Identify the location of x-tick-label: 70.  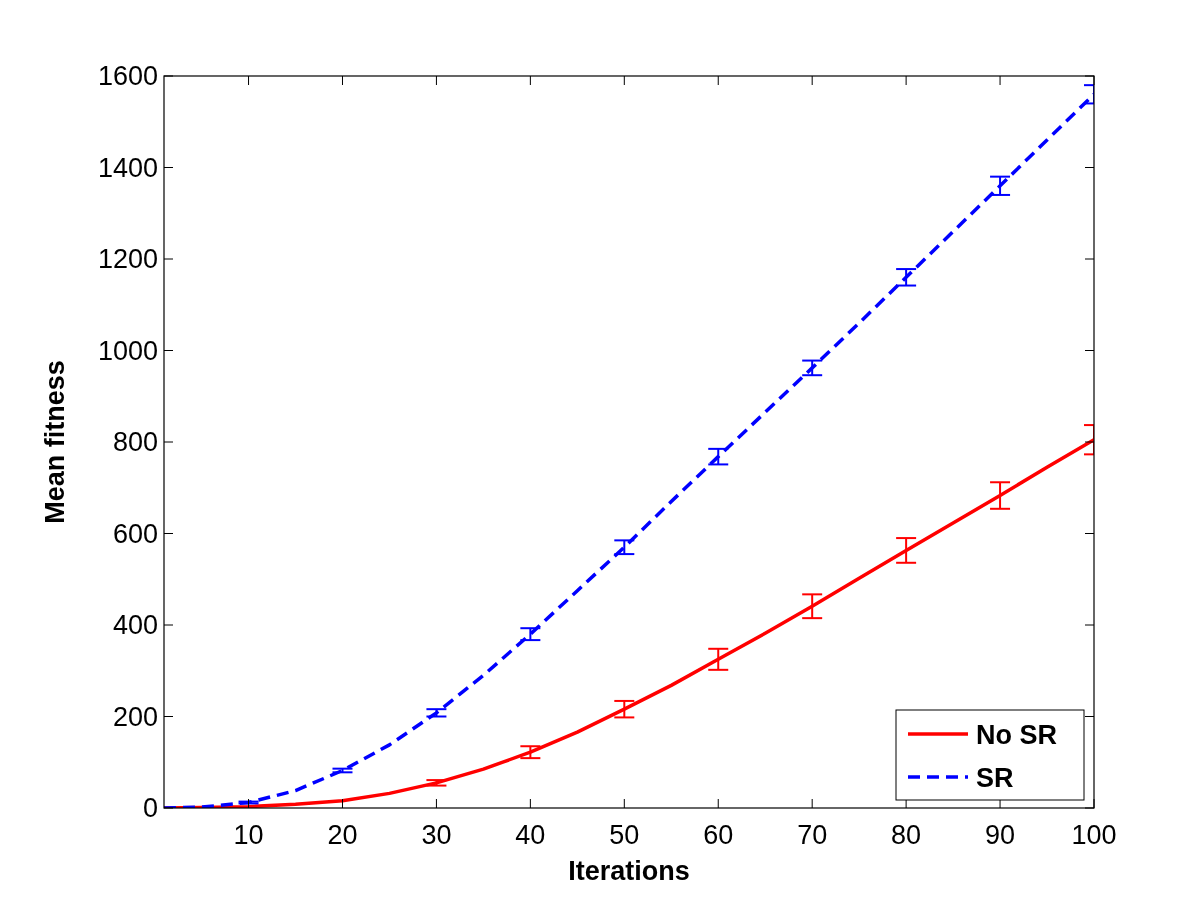
(812, 835).